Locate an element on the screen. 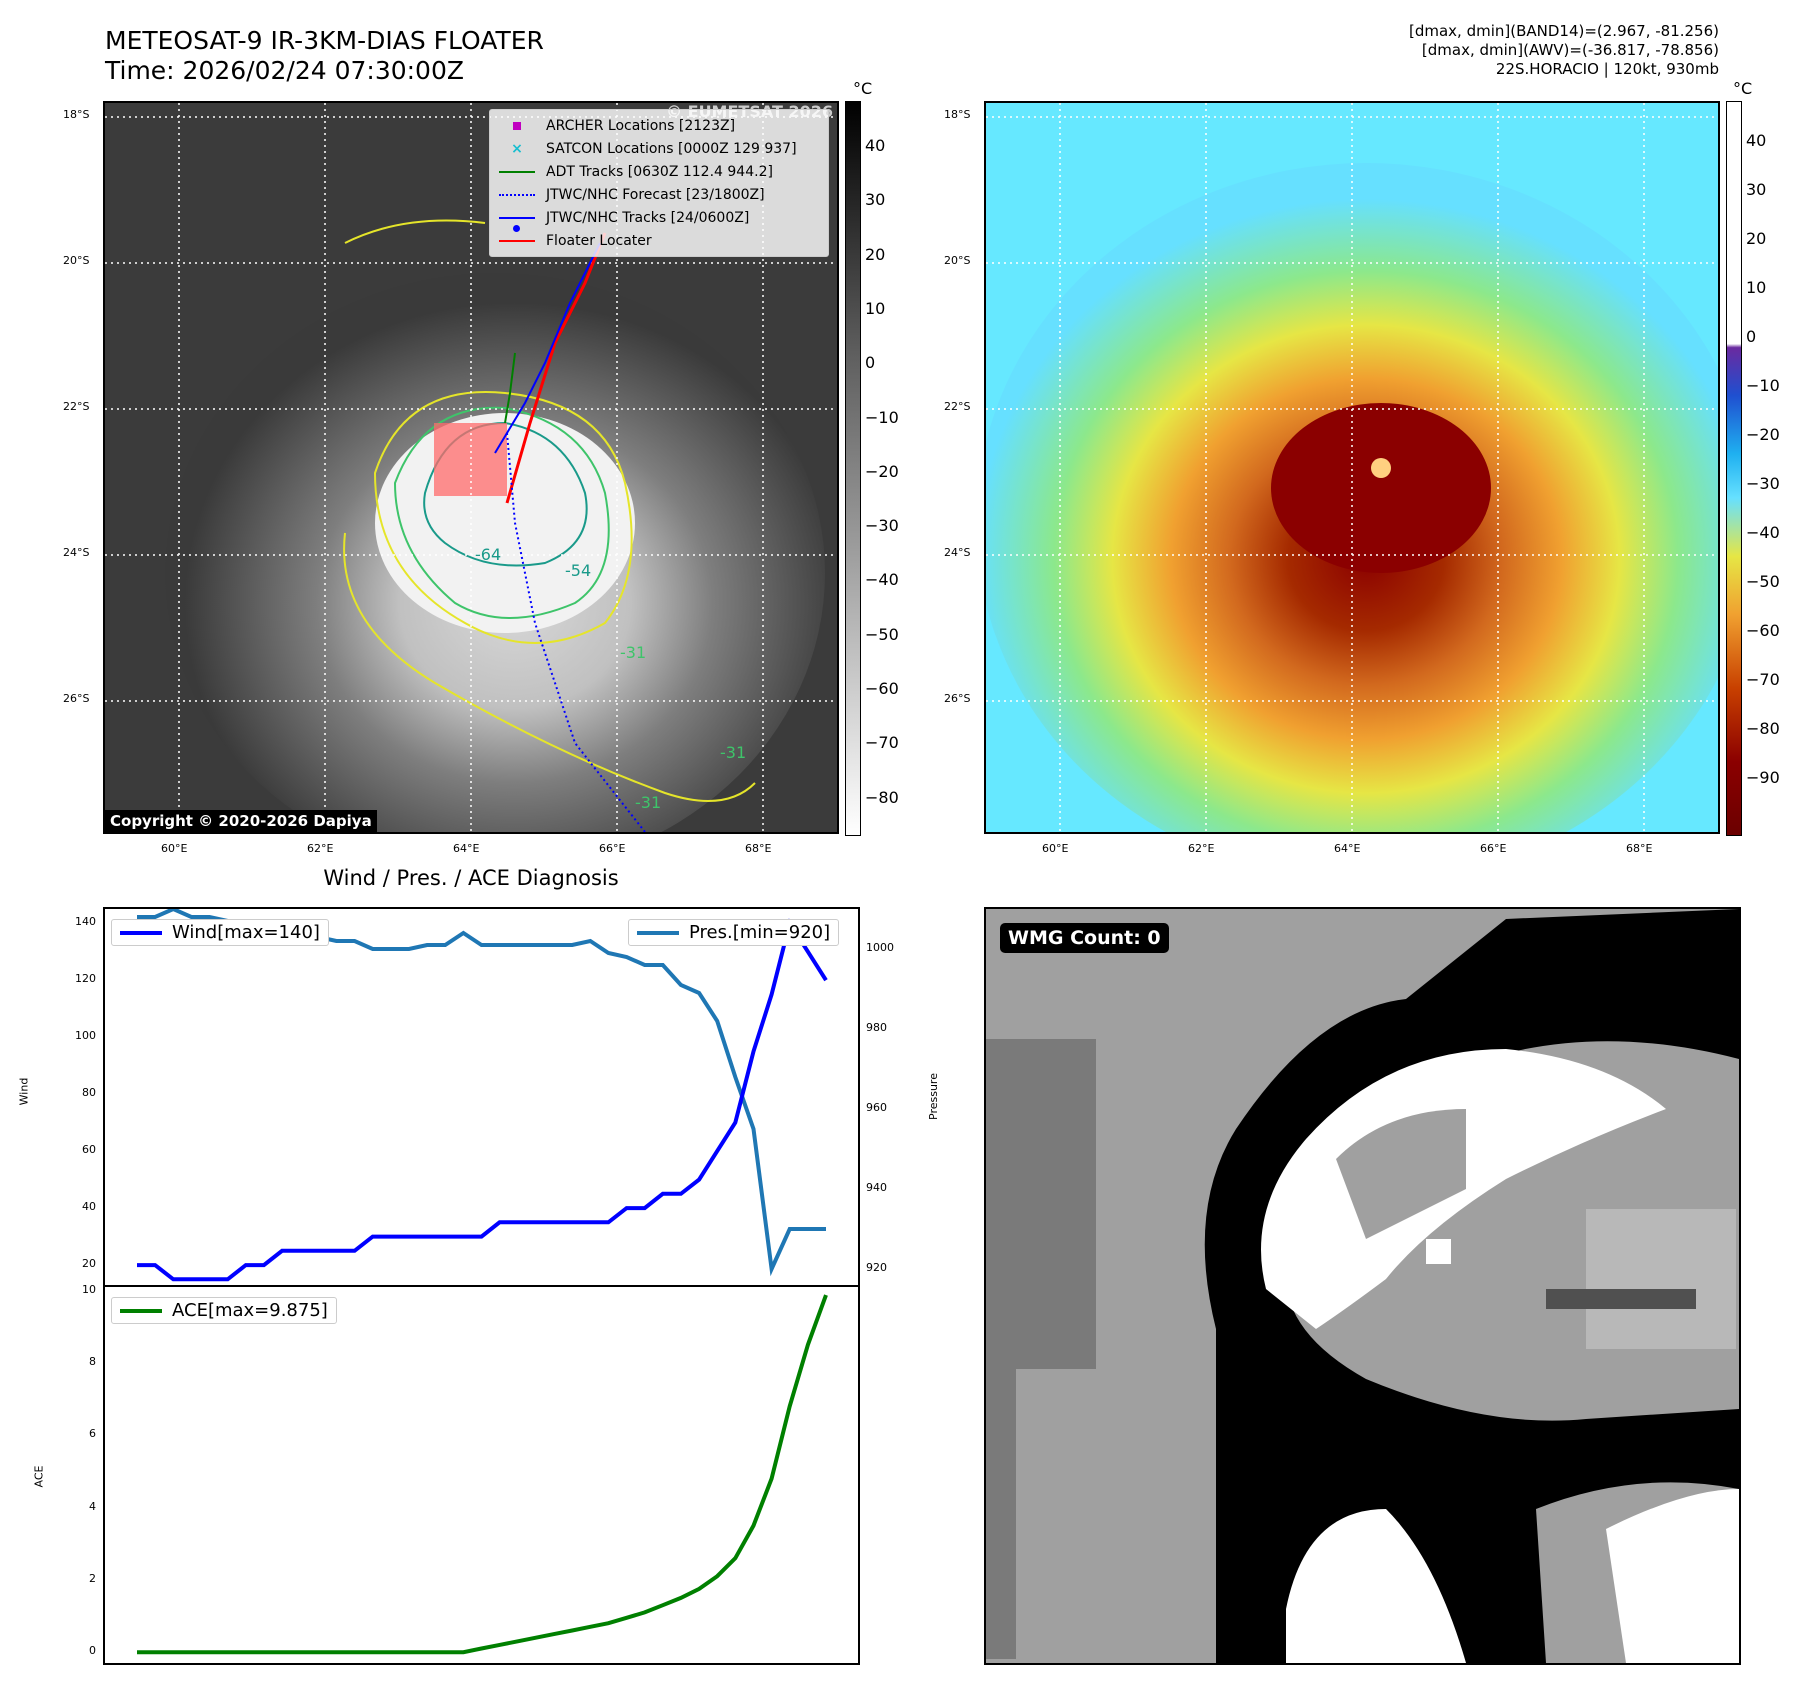 This screenshot has height=1690, width=1797. pressure-legend: Pres.[min=920] is located at coordinates (734, 932).